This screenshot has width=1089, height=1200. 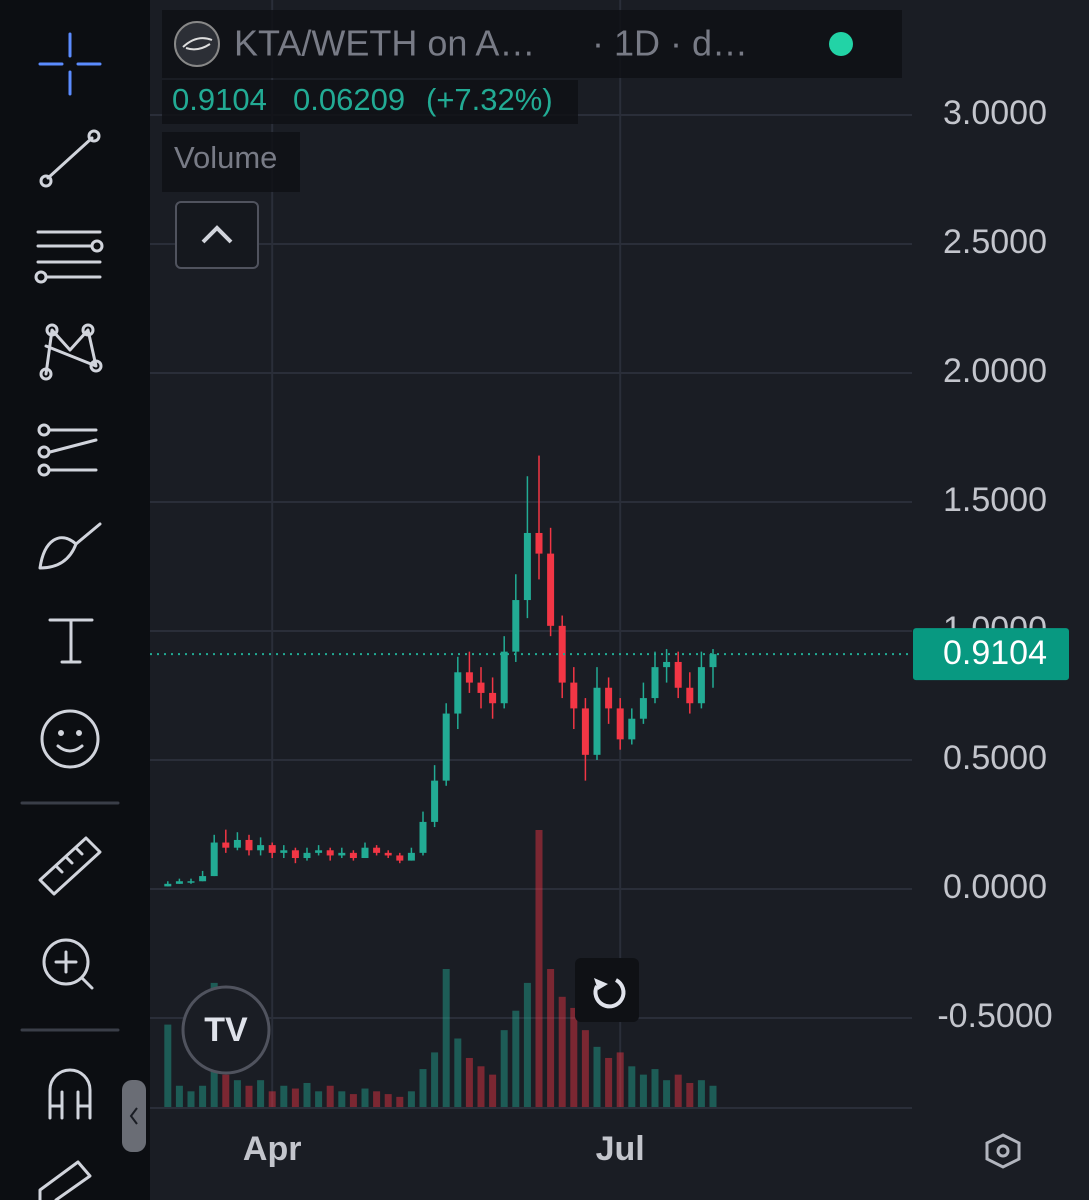 I want to click on legend-header, so click(x=532, y=44).